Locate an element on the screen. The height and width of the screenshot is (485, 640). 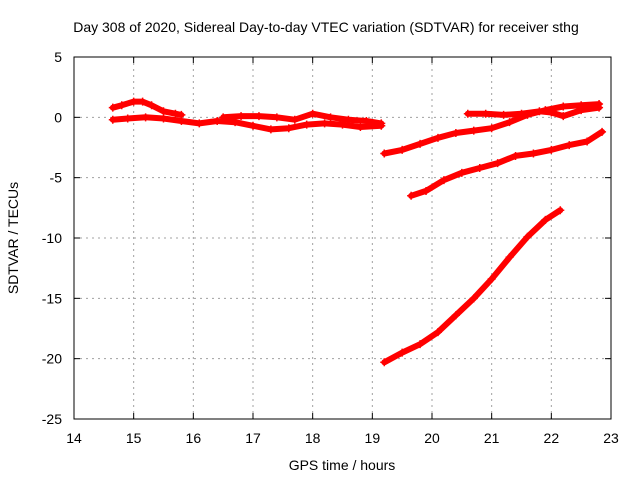
x-tick-label: 14 is located at coordinates (74, 438).